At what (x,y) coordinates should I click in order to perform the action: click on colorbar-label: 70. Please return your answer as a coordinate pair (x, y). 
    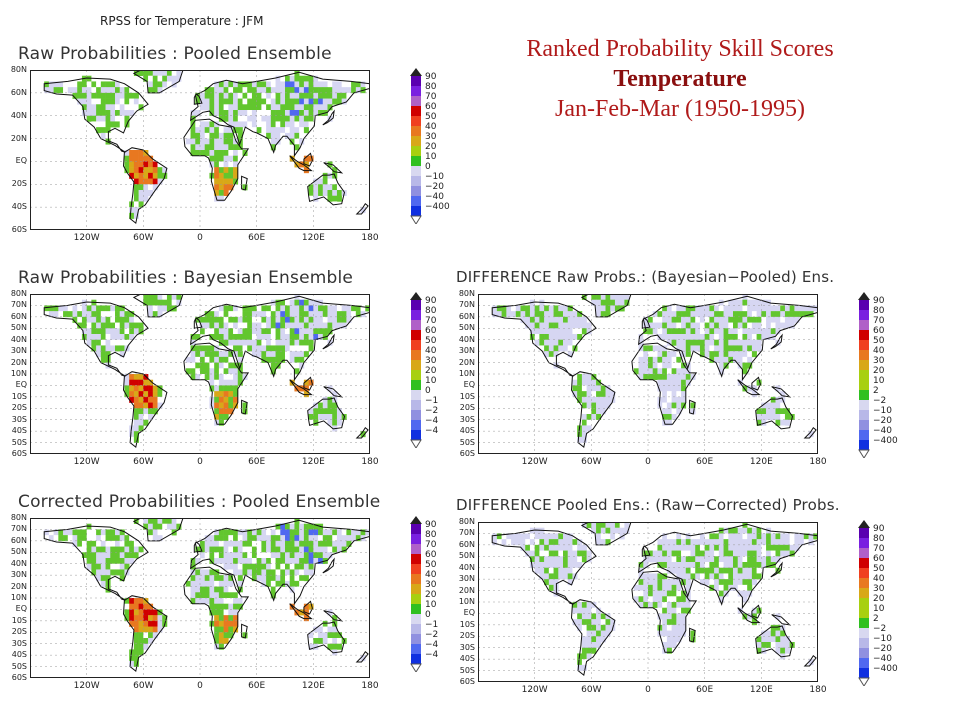
    Looking at the image, I should click on (431, 97).